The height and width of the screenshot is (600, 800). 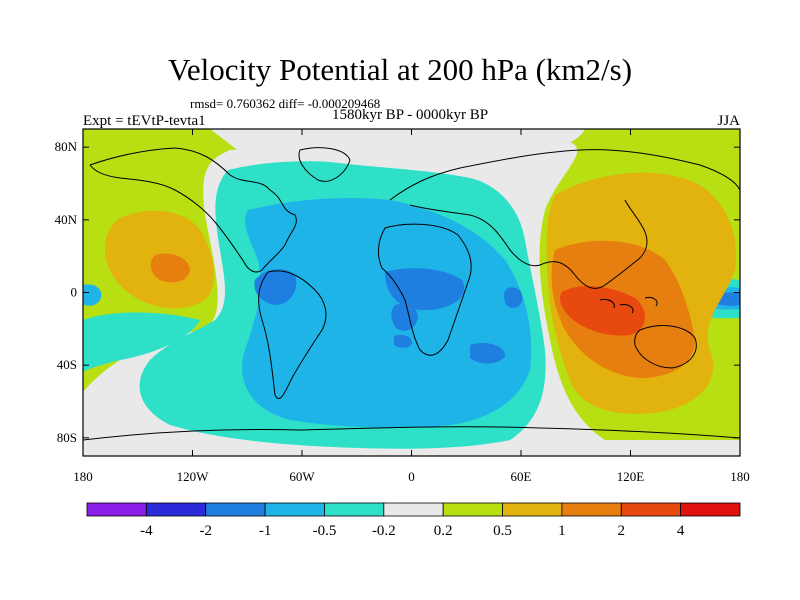 What do you see at coordinates (410, 115) in the screenshot?
I see `period-subtitle: 1580kyr BP - 0000kyr BP` at bounding box center [410, 115].